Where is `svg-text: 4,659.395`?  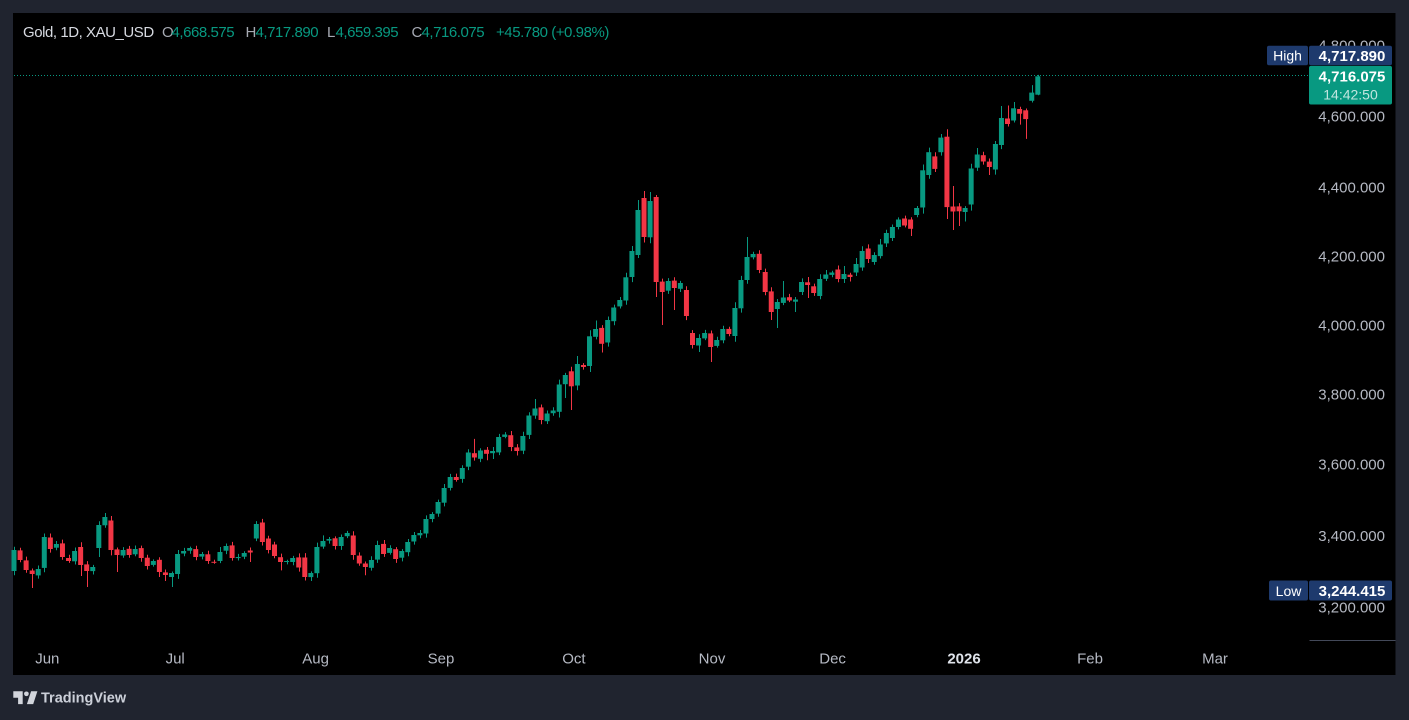
svg-text: 4,659.395 is located at coordinates (367, 32).